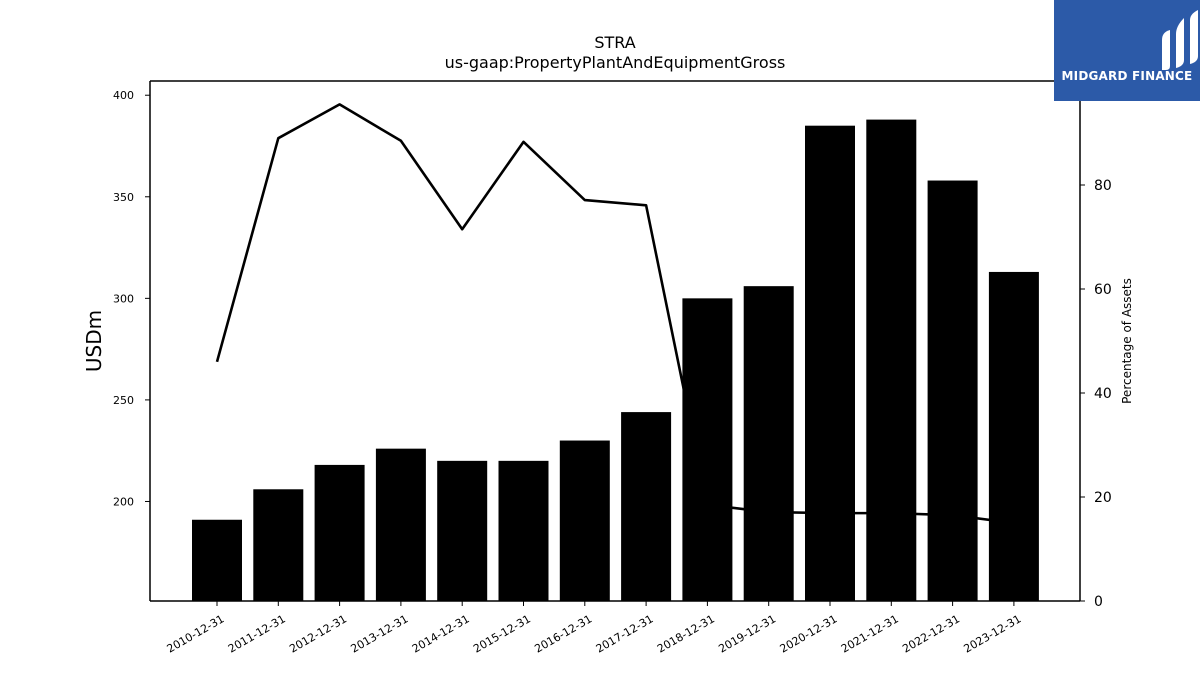 The width and height of the screenshot is (1200, 675). What do you see at coordinates (123, 95) in the screenshot?
I see `y-tick-label: 400` at bounding box center [123, 95].